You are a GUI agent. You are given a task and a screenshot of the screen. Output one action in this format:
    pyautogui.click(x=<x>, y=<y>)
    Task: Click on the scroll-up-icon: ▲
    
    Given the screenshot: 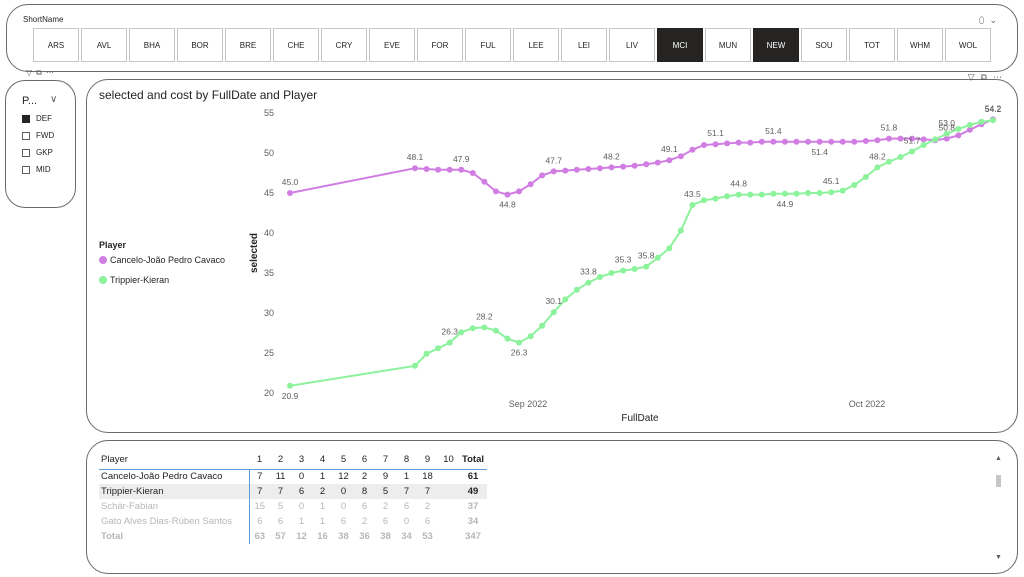 What is the action you would take?
    pyautogui.click(x=998, y=458)
    